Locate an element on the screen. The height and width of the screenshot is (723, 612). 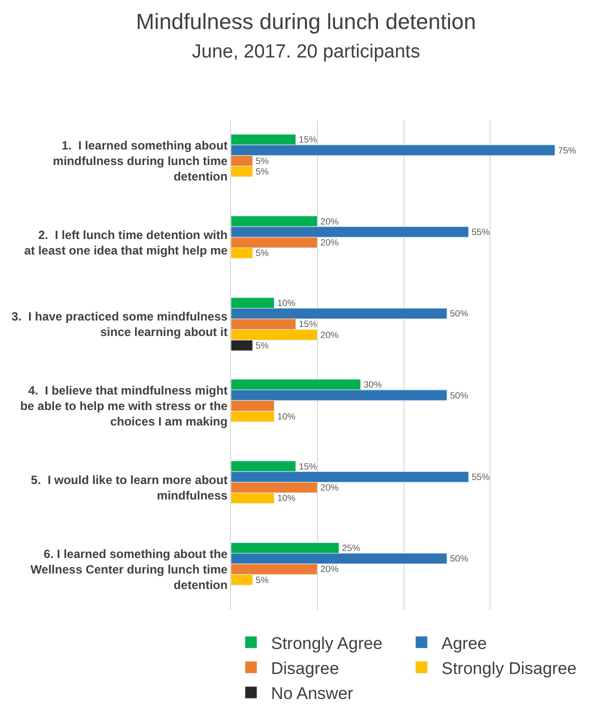
y-tick-label: 6. I learned something about the Wellness Center during lunch time detention is located at coordinates (129, 569).